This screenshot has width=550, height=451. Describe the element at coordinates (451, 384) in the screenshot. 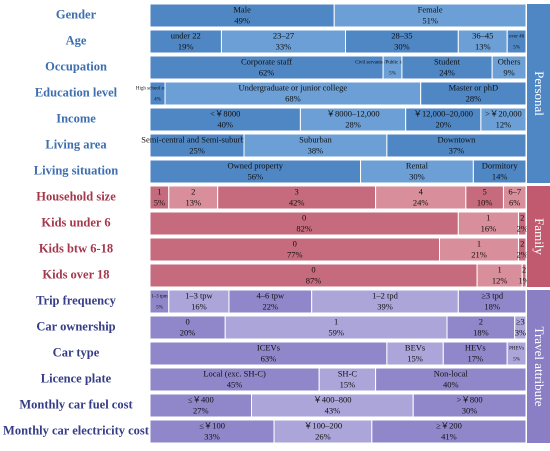

I see `segment-value: 40%` at that location.